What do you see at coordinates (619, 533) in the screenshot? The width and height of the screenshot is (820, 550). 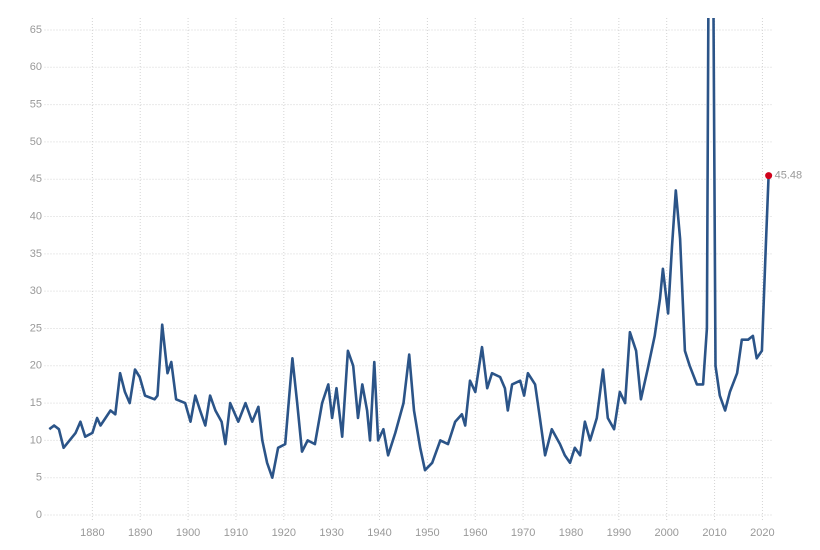 I see `x-tick-label: 1990` at bounding box center [619, 533].